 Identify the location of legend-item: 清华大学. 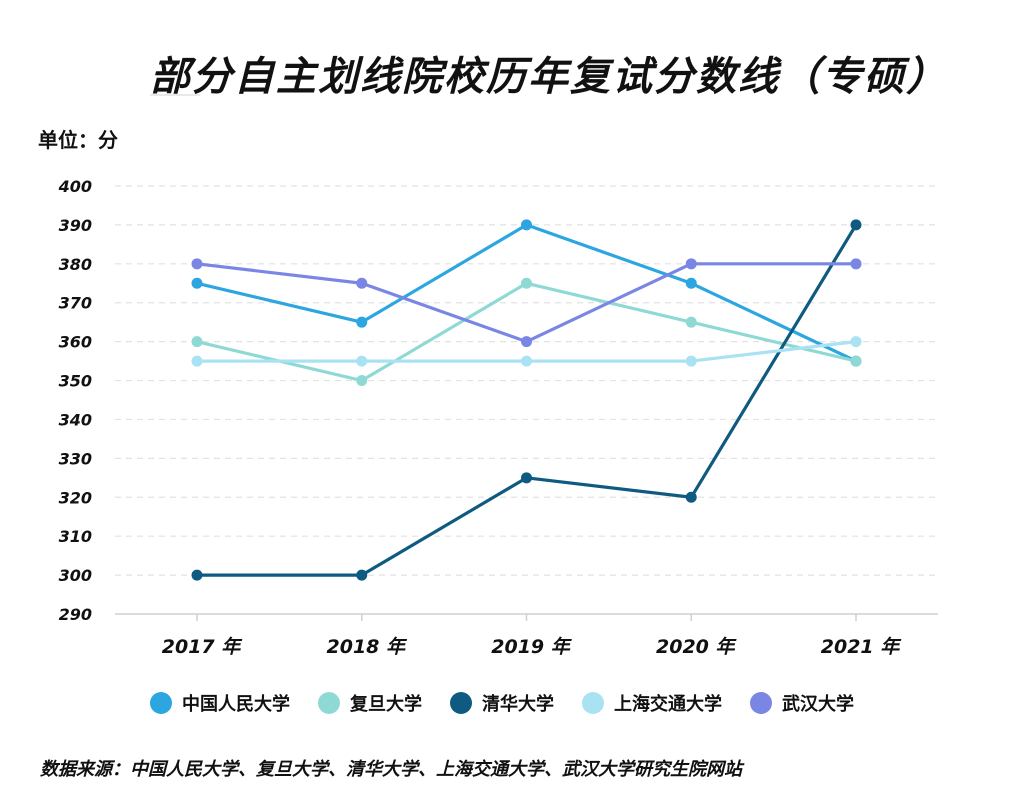
(502, 703).